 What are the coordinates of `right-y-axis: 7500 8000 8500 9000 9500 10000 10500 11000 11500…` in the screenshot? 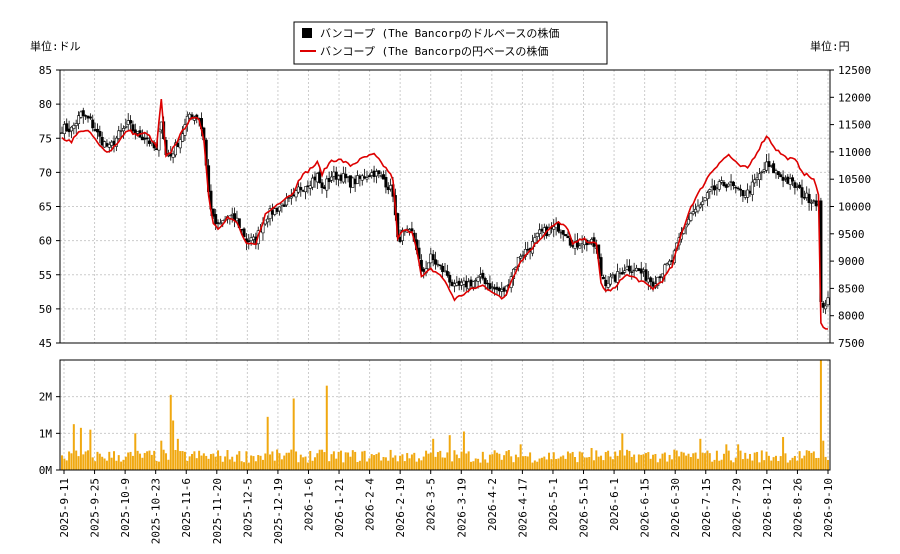 It's located at (850, 207).